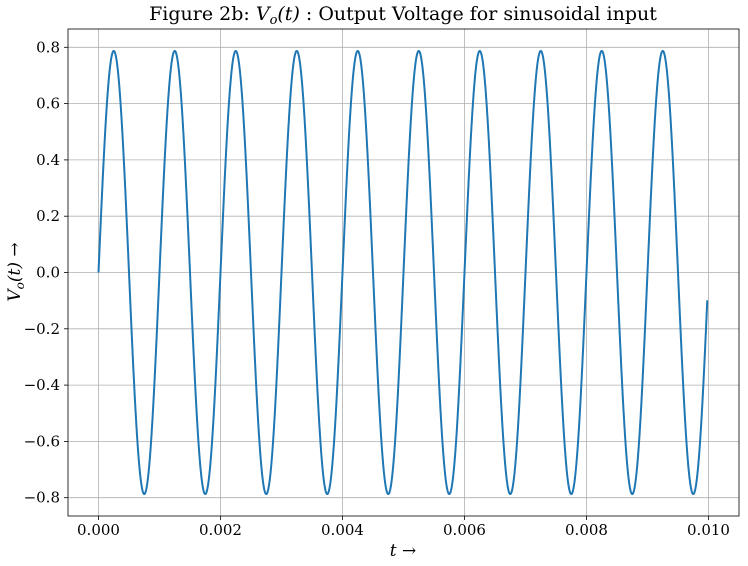  Describe the element at coordinates (16, 271) in the screenshot. I see `y-axis-label: Vo(t) →` at that location.